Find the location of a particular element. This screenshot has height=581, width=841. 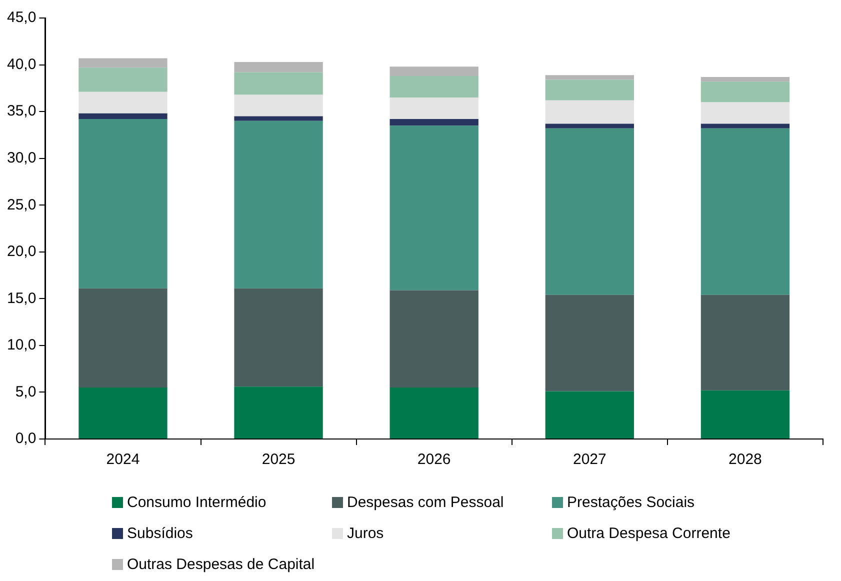

legend-label: Prestações Sociais is located at coordinates (631, 502).